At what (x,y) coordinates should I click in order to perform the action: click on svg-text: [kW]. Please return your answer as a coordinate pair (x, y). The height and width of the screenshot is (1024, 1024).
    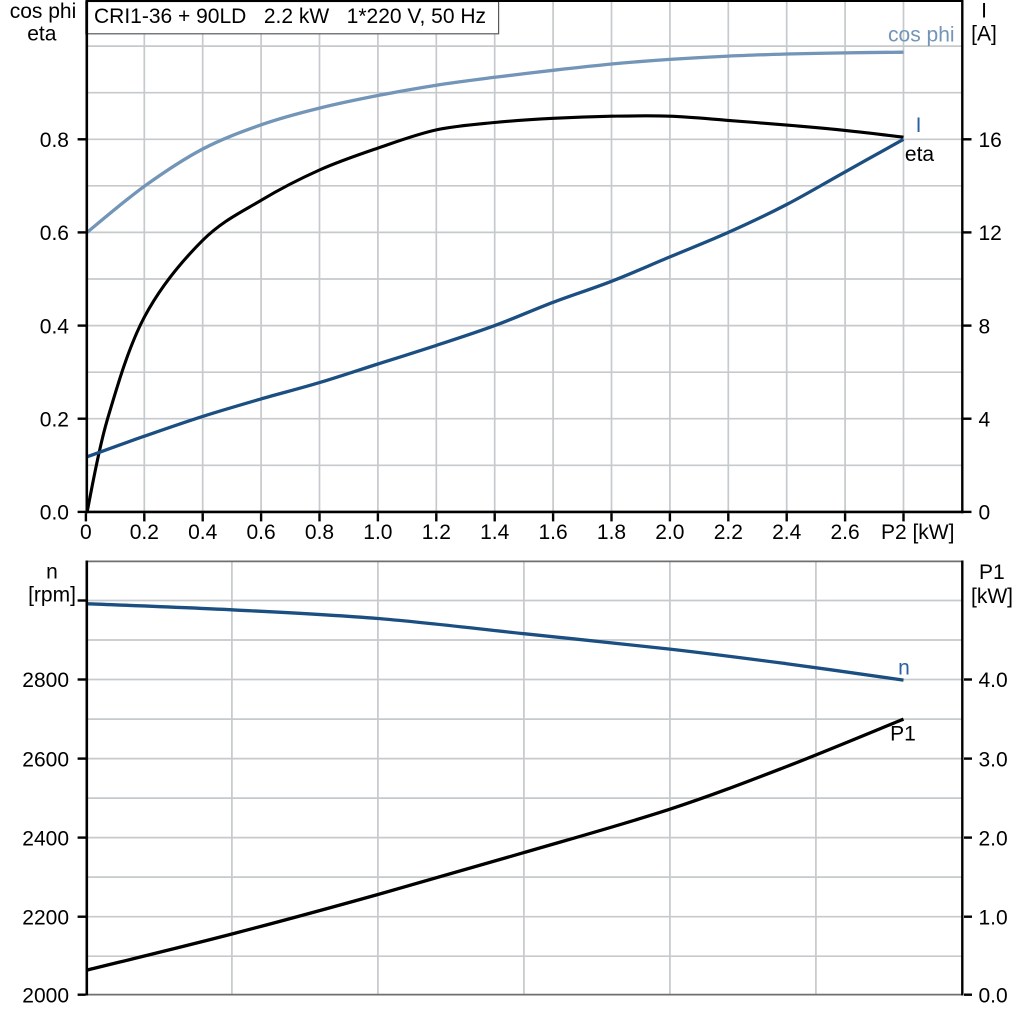
    Looking at the image, I should click on (992, 596).